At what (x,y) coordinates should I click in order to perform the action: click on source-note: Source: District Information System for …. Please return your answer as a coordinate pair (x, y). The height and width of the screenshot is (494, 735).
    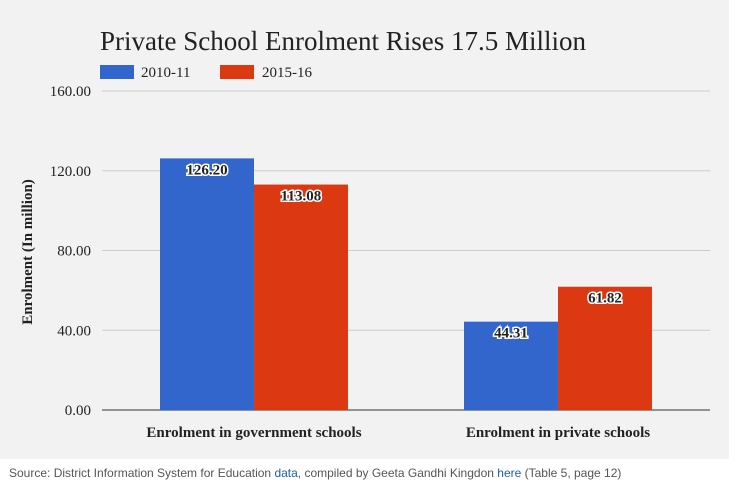
    Looking at the image, I should click on (315, 473).